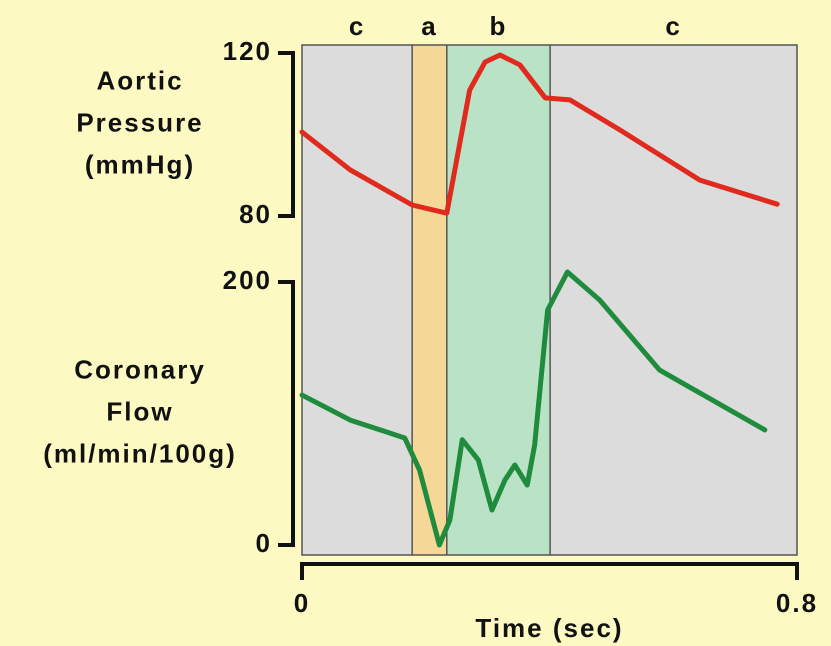 Image resolution: width=831 pixels, height=646 pixels. Describe the element at coordinates (140, 453) in the screenshot. I see `y-axis-label: (ml/min/100g)` at that location.